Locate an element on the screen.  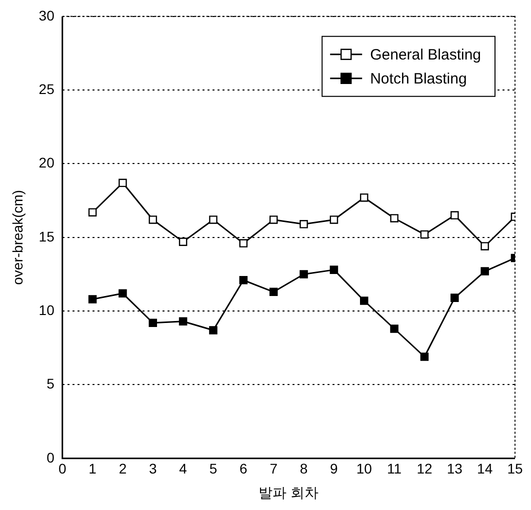
x-tick-label: 2 is located at coordinates (122, 468).